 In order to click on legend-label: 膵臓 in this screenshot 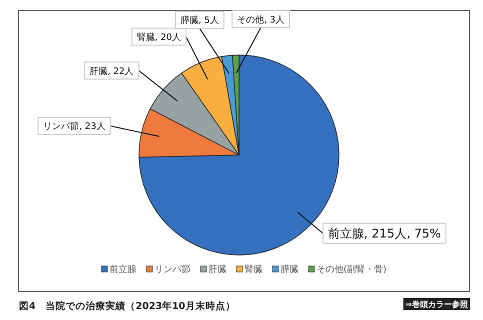, I will do `click(289, 269)`.